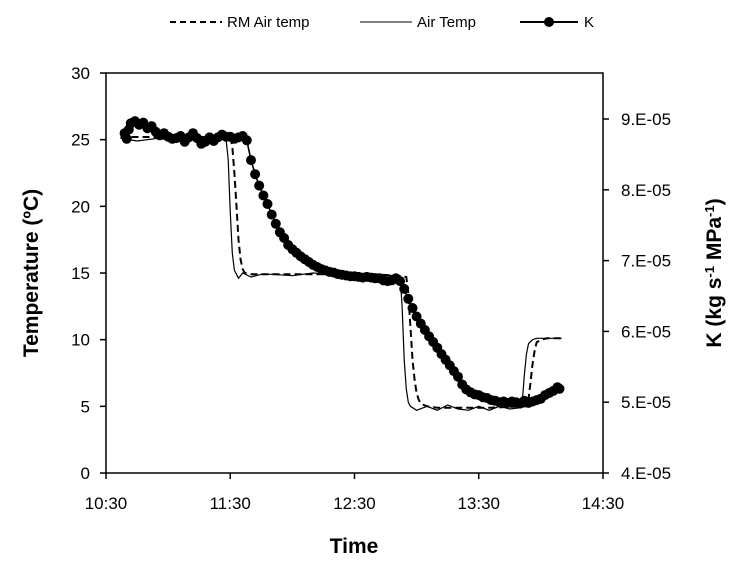 The width and height of the screenshot is (745, 580). I want to click on y-right-axis-title: K (kg s-1 MPa-1), so click(714, 272).